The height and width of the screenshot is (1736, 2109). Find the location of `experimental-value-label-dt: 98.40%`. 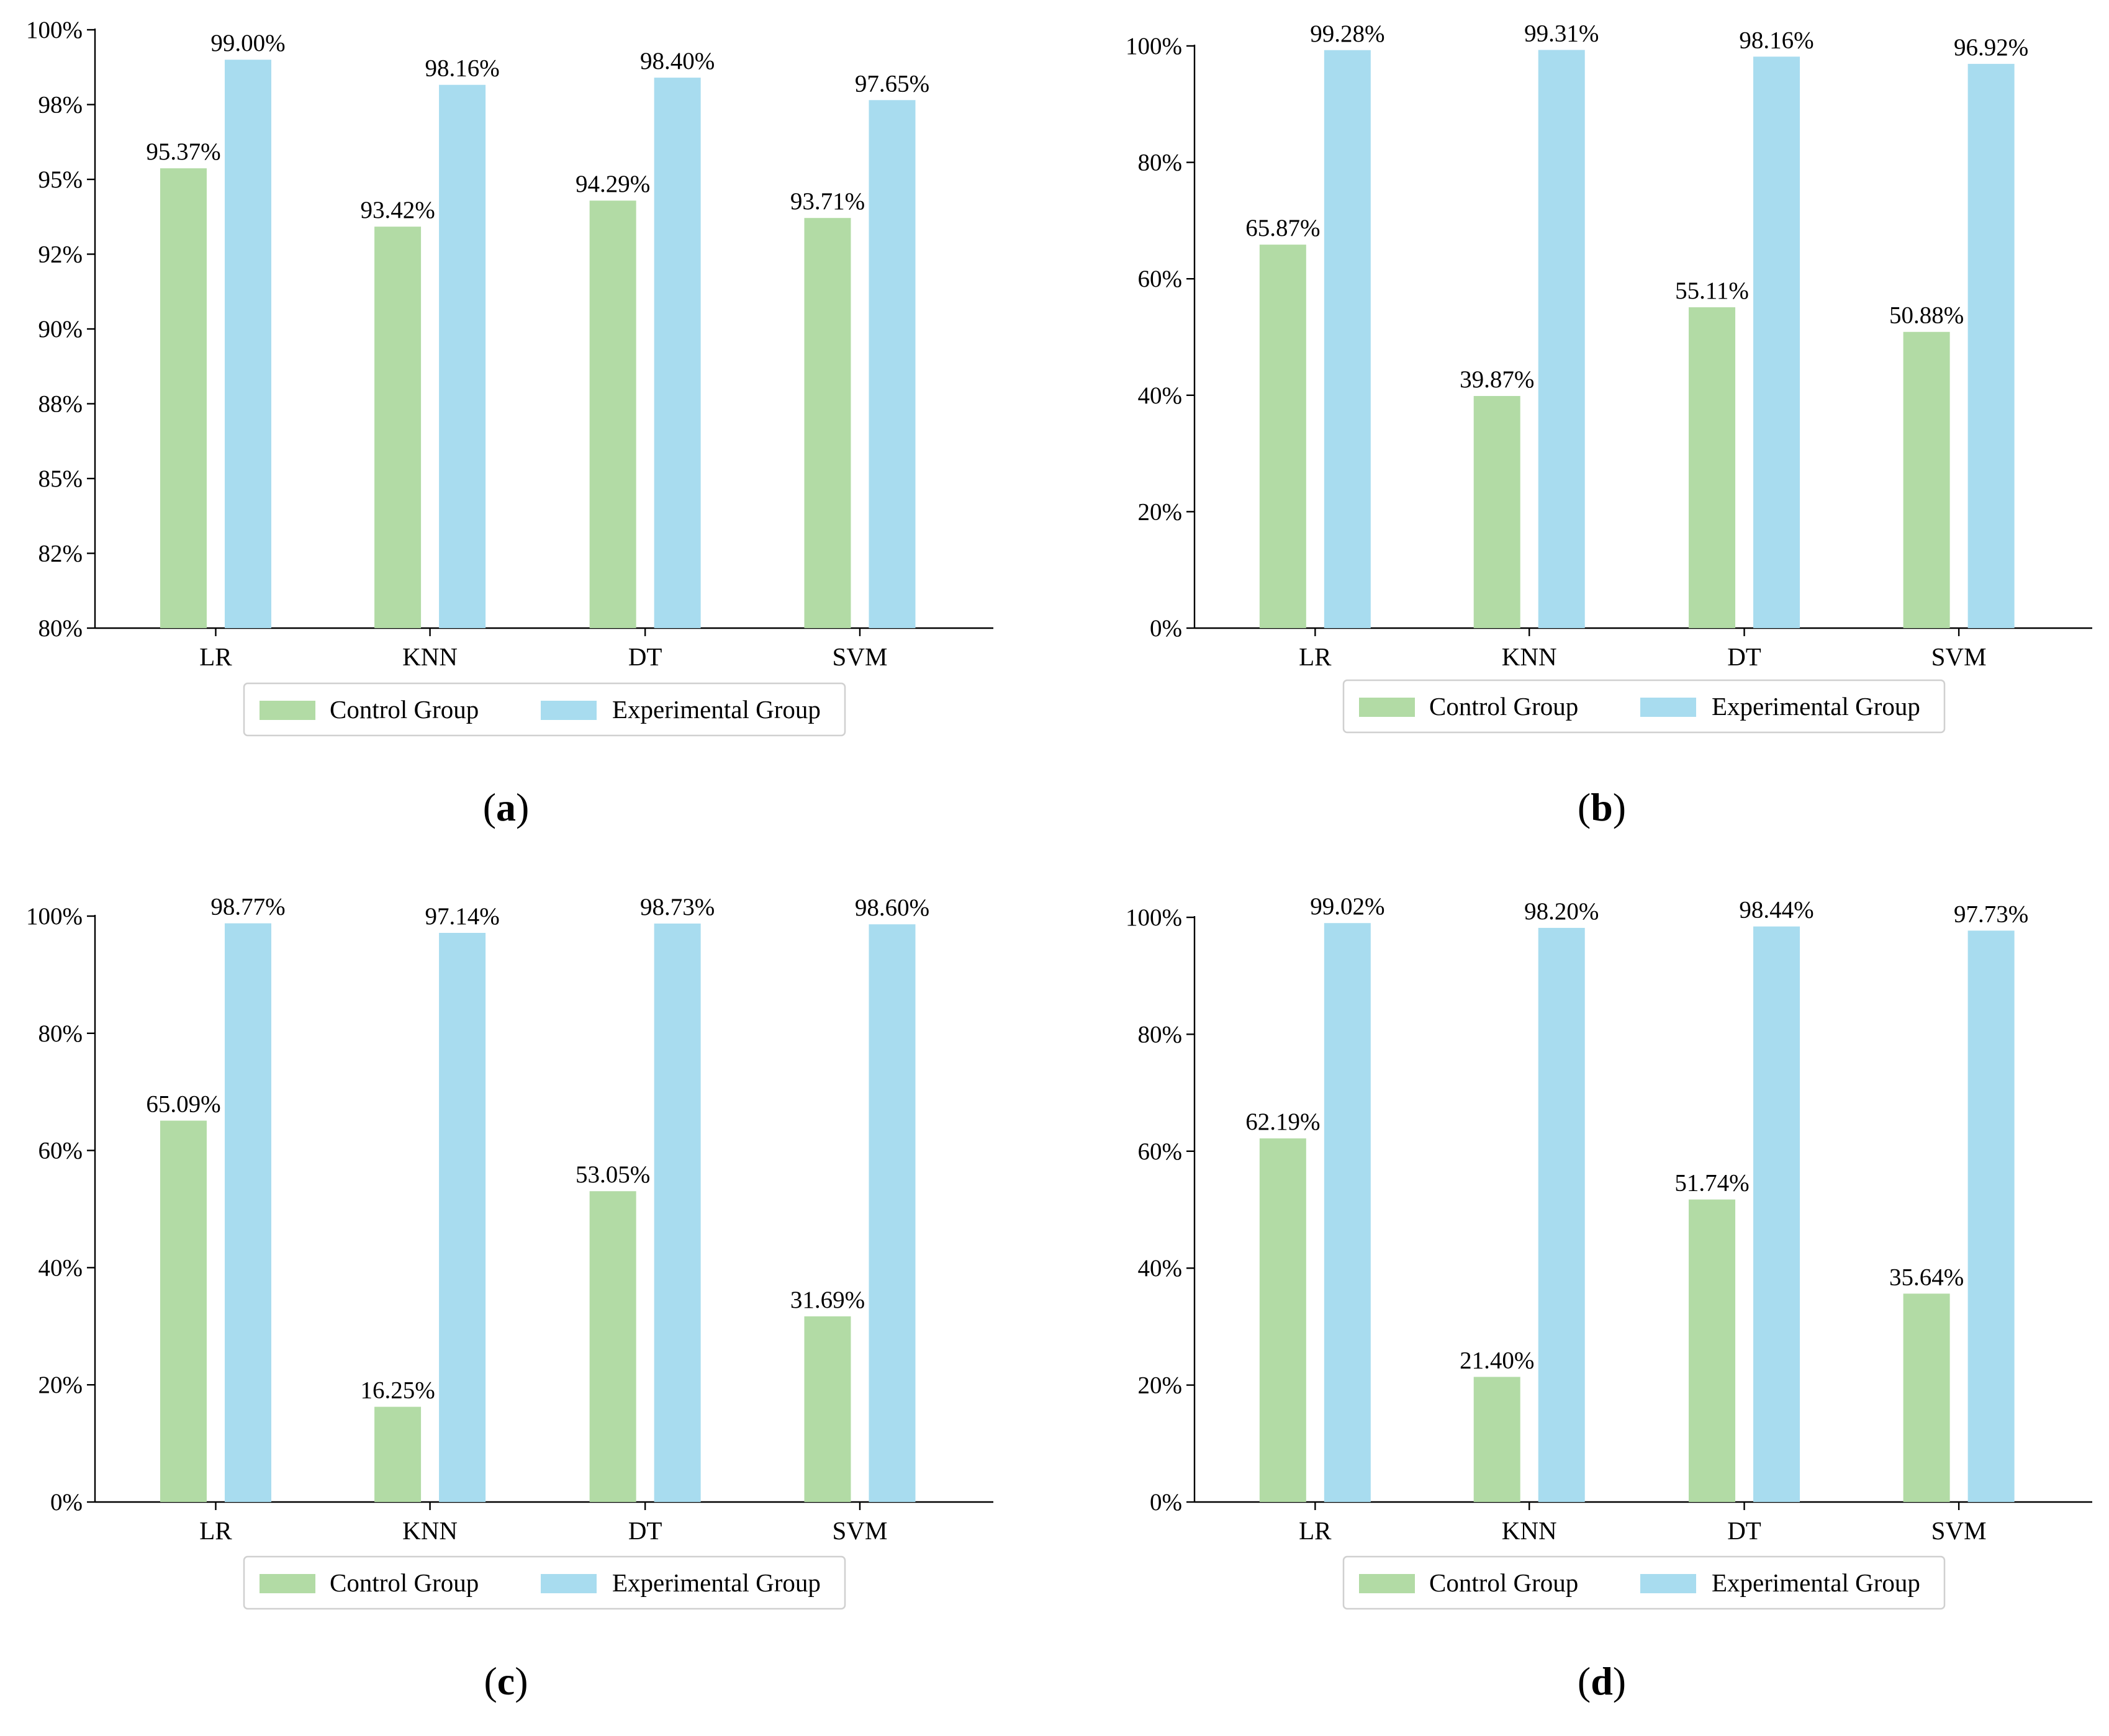

experimental-value-label-dt: 98.40% is located at coordinates (677, 61).